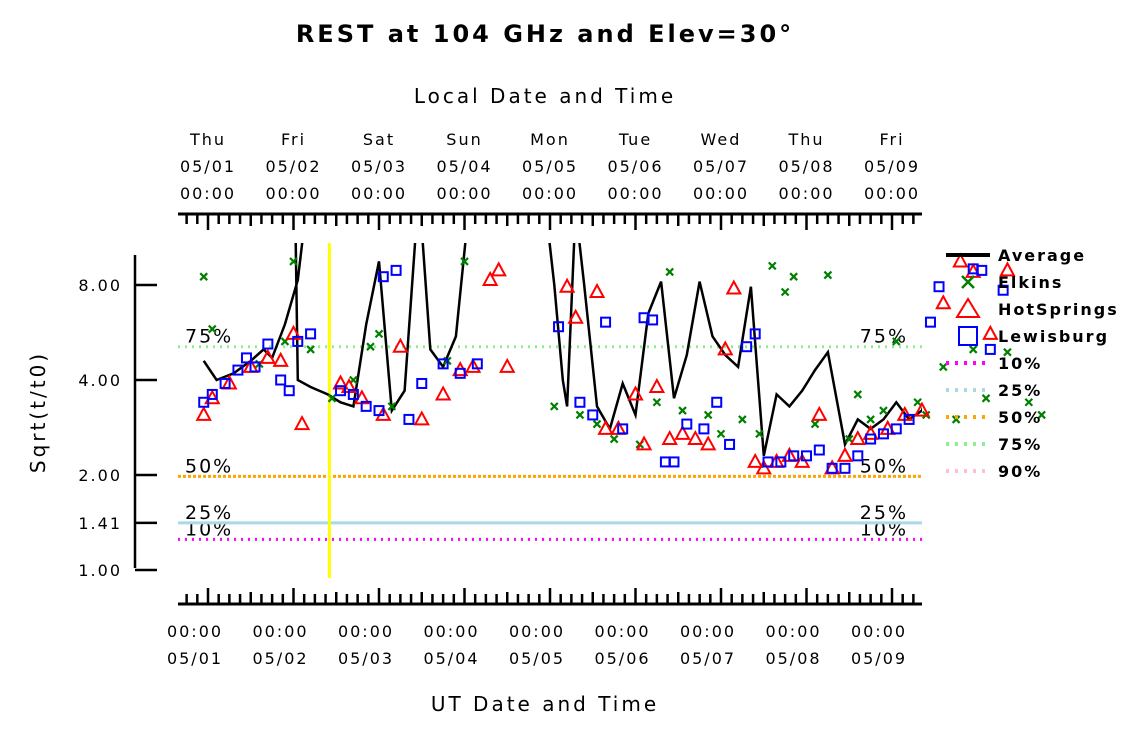 The width and height of the screenshot is (1125, 731). What do you see at coordinates (100, 523) in the screenshot?
I see `y-tick-label: 1.41` at bounding box center [100, 523].